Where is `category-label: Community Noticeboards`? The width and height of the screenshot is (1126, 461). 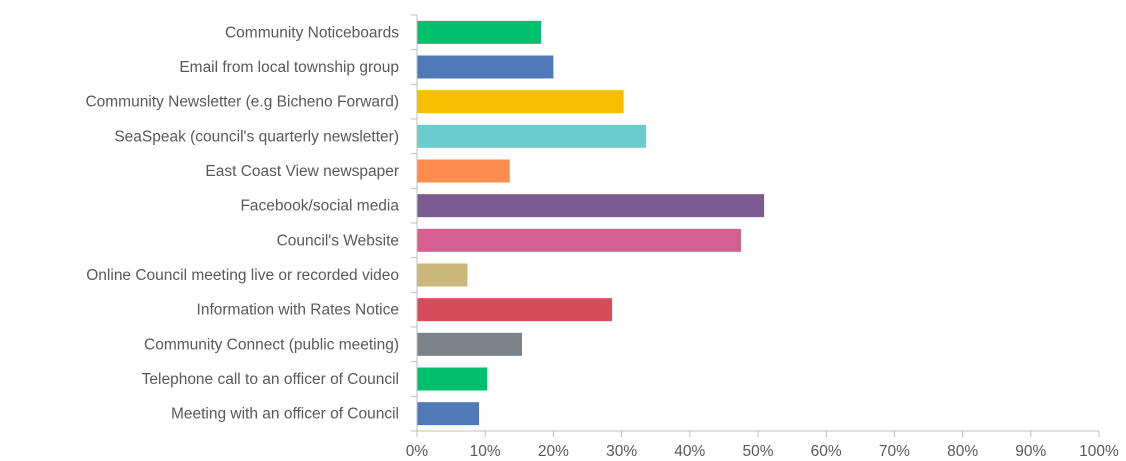
category-label: Community Noticeboards is located at coordinates (312, 32).